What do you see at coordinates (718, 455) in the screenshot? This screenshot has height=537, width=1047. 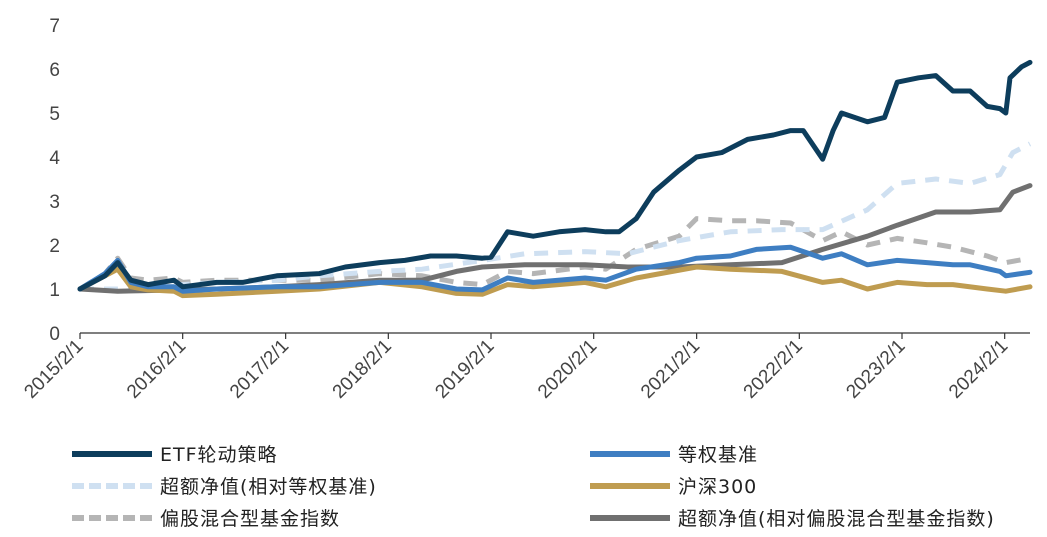 I see `legend-label: 等权基准` at bounding box center [718, 455].